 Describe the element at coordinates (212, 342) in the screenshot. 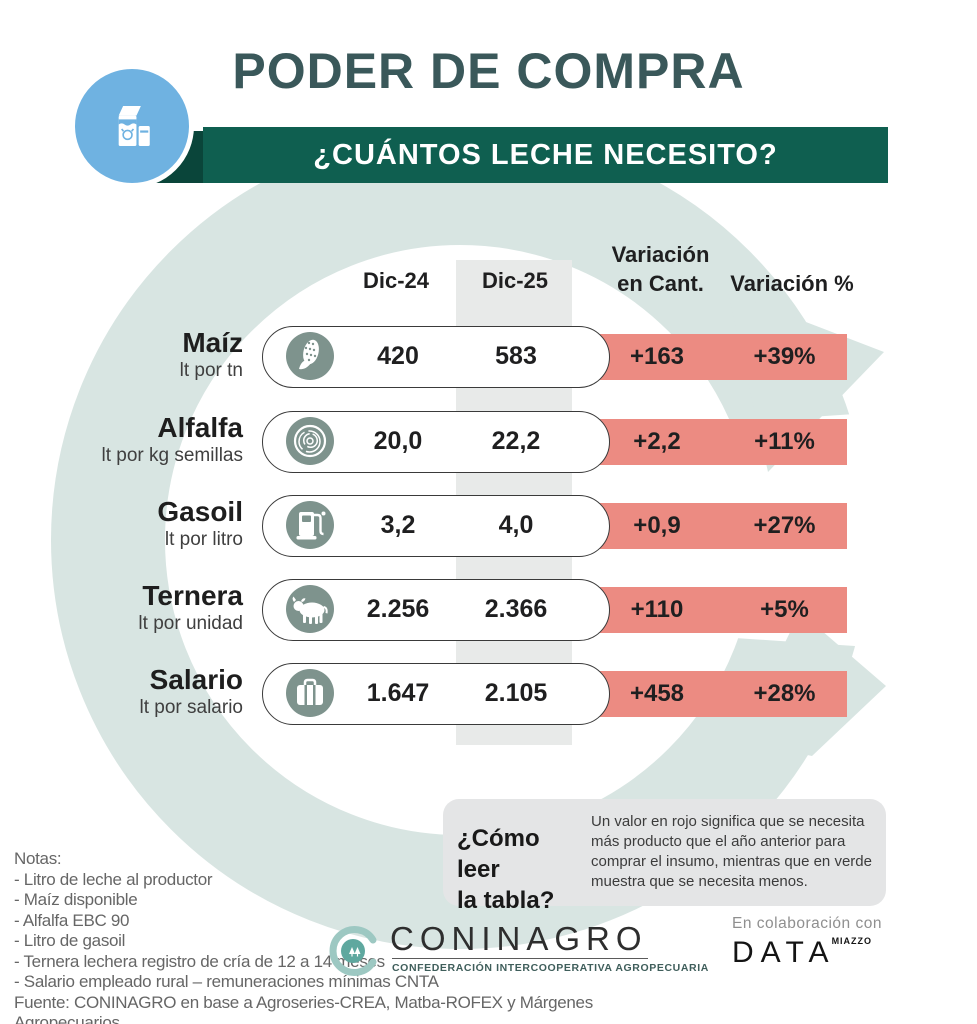

I see `row-name: Maíz` at that location.